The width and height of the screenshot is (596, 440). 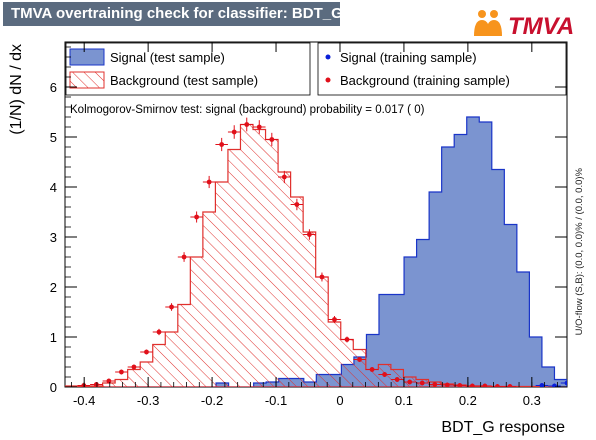 What do you see at coordinates (188, 69) in the screenshot?
I see `legend-box-left` at bounding box center [188, 69].